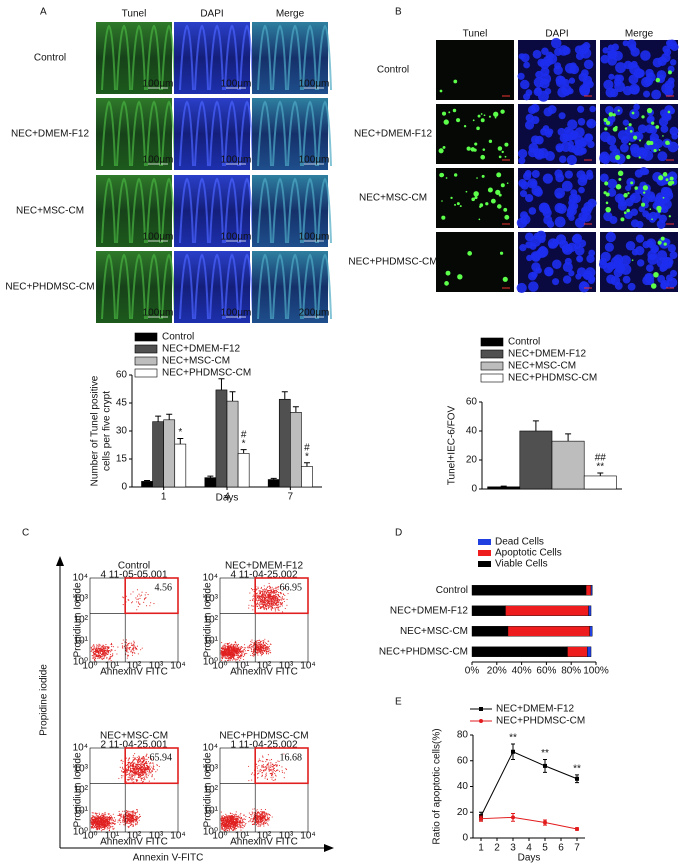  I want to click on panel-label: C, so click(25, 533).